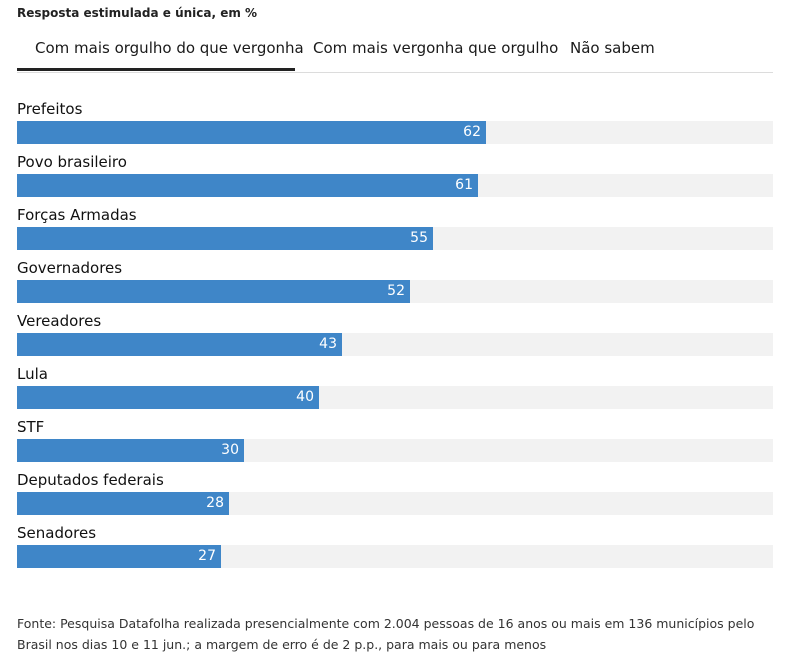 The image size is (792, 671). I want to click on bar-track: 52, so click(395, 291).